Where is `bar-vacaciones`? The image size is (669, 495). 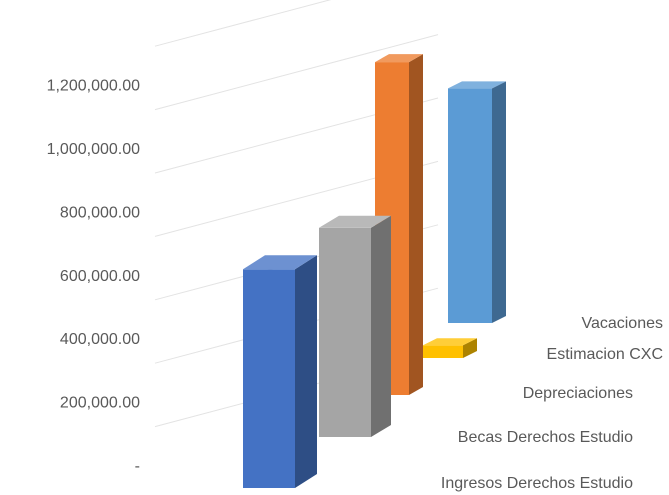
bar-vacaciones is located at coordinates (477, 202).